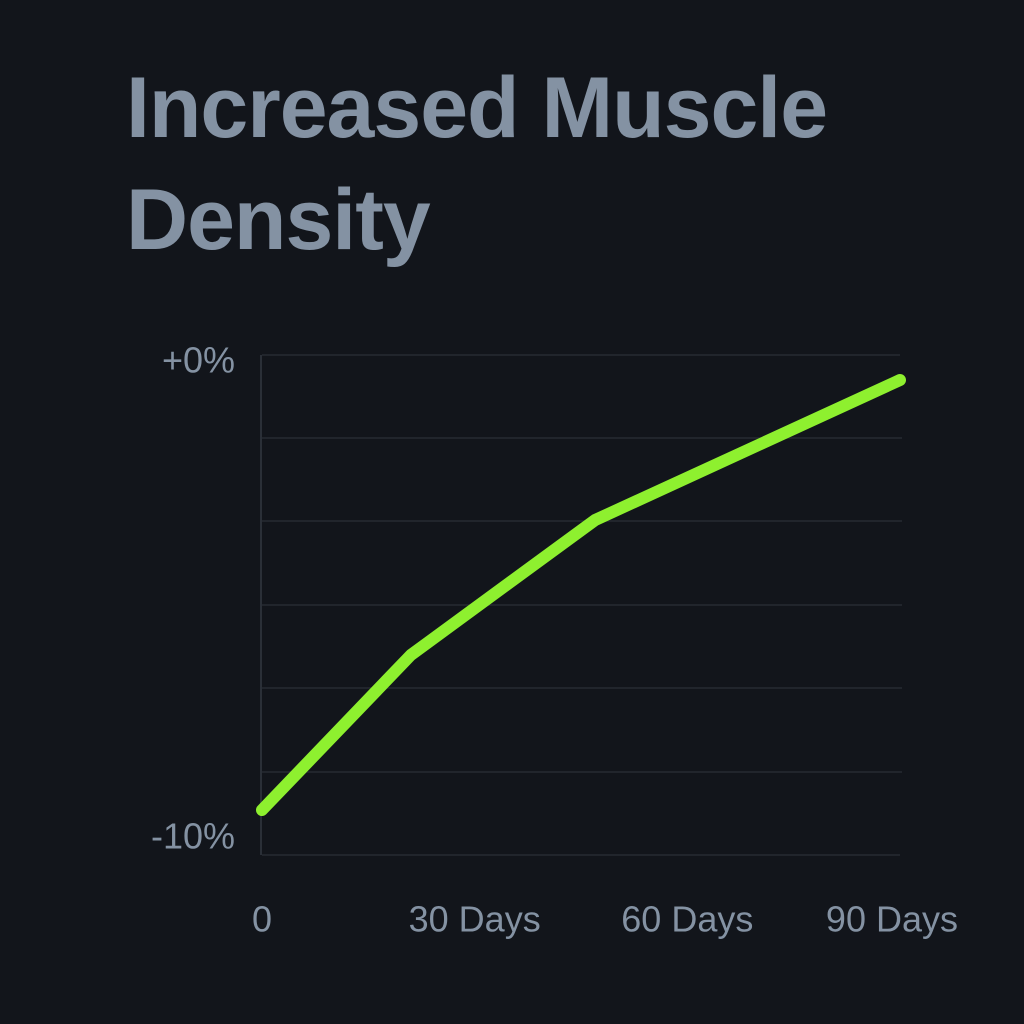  Describe the element at coordinates (198, 360) in the screenshot. I see `y-tick-label: +0%` at that location.